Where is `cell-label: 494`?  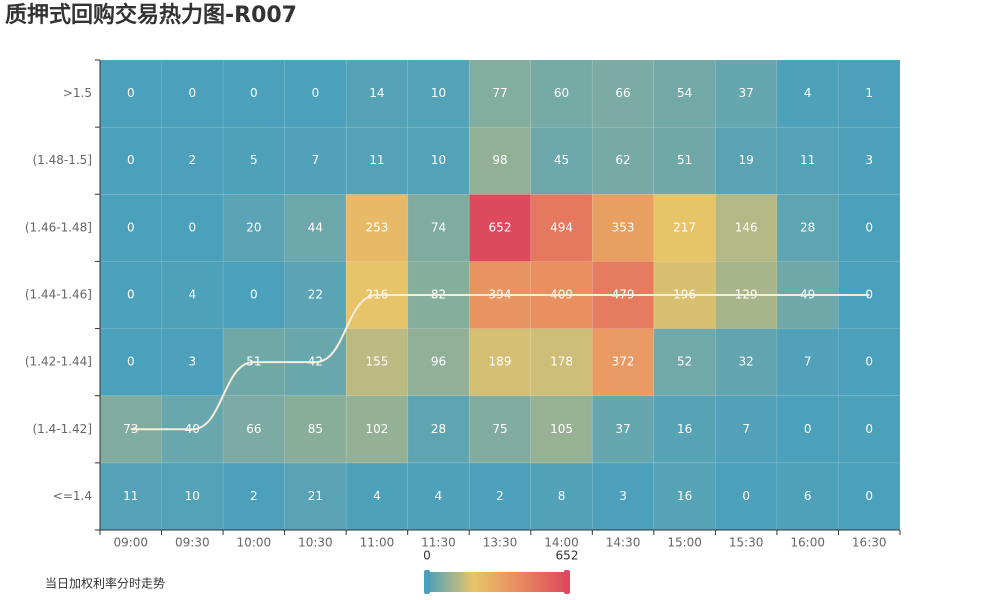 cell-label: 494 is located at coordinates (561, 227).